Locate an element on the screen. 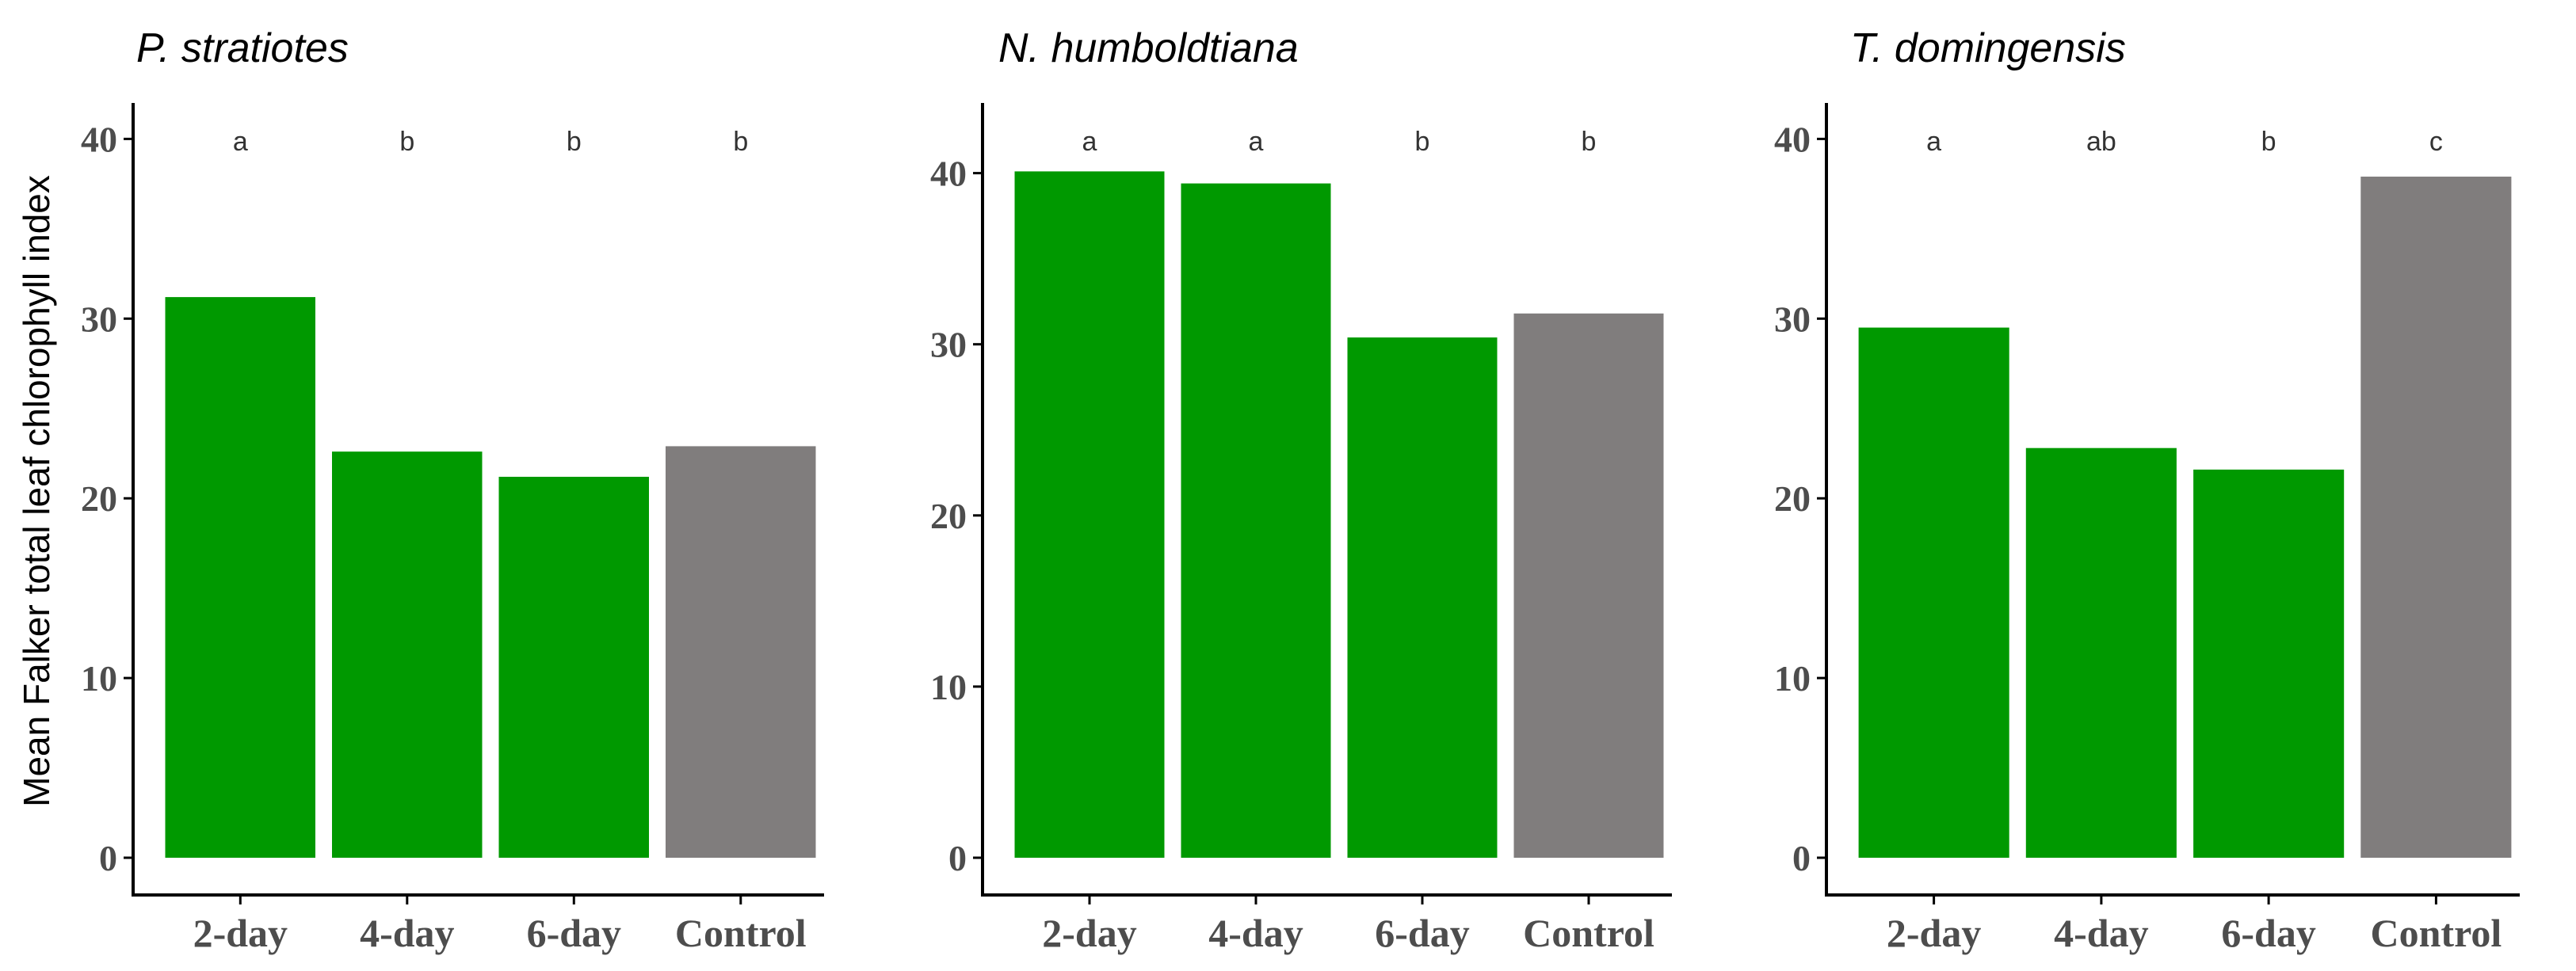 This screenshot has width=2576, height=971. significance-letter: ab is located at coordinates (2101, 142).